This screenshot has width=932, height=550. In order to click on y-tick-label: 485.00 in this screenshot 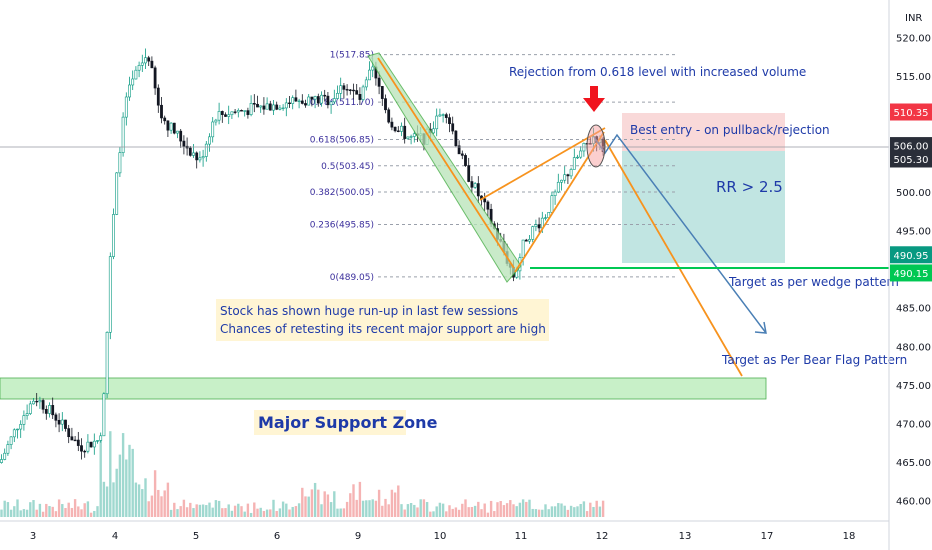, I will do `click(913, 309)`.